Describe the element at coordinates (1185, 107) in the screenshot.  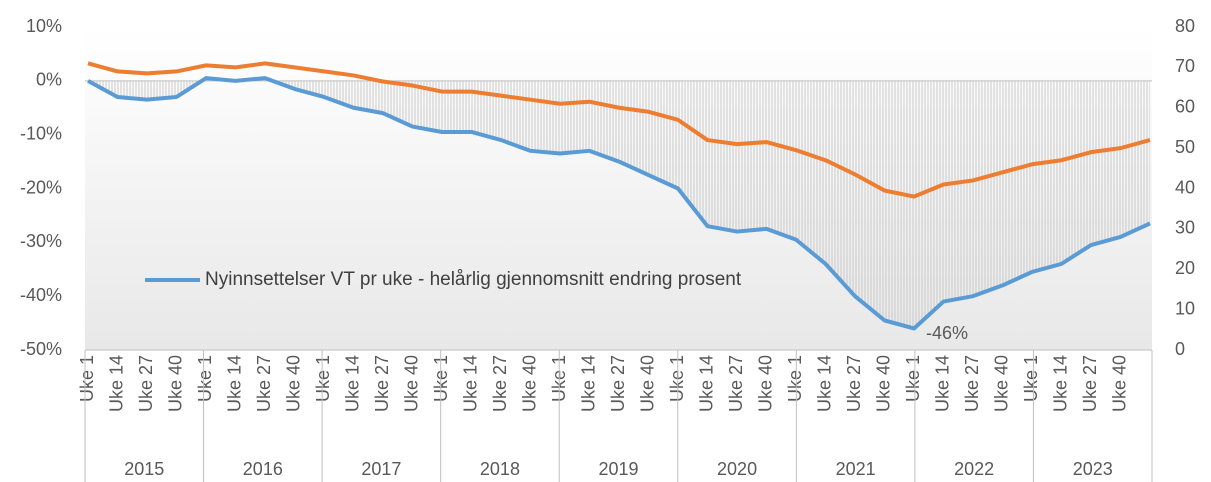
I see `y2-tick-label: 60` at that location.